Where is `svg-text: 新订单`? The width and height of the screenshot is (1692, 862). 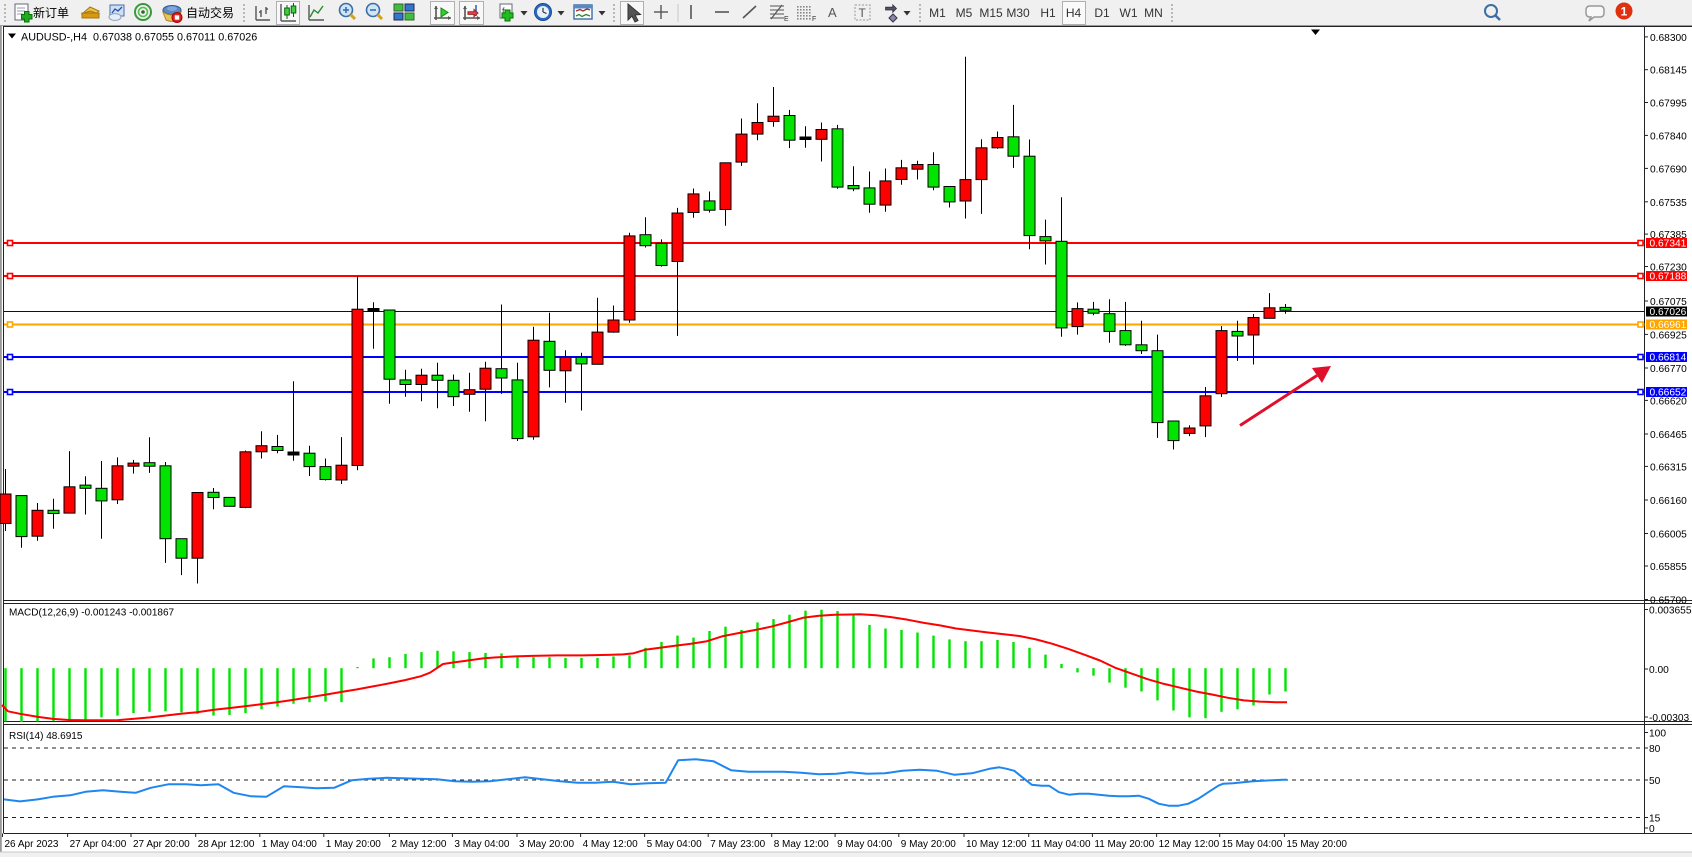 svg-text: 新订单 is located at coordinates (51, 12).